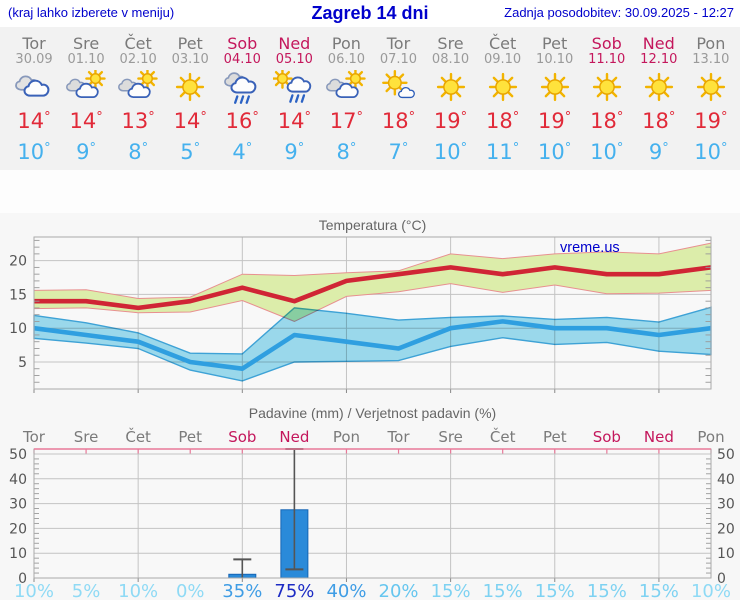 This screenshot has width=740, height=600. Describe the element at coordinates (242, 88) in the screenshot. I see `rain-icon` at that location.